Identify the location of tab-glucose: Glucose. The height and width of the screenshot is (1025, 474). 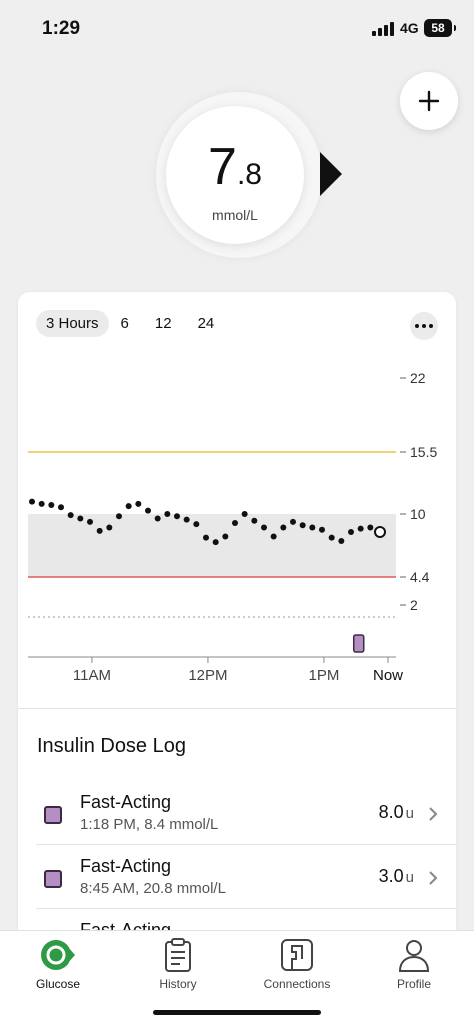
(58, 964).